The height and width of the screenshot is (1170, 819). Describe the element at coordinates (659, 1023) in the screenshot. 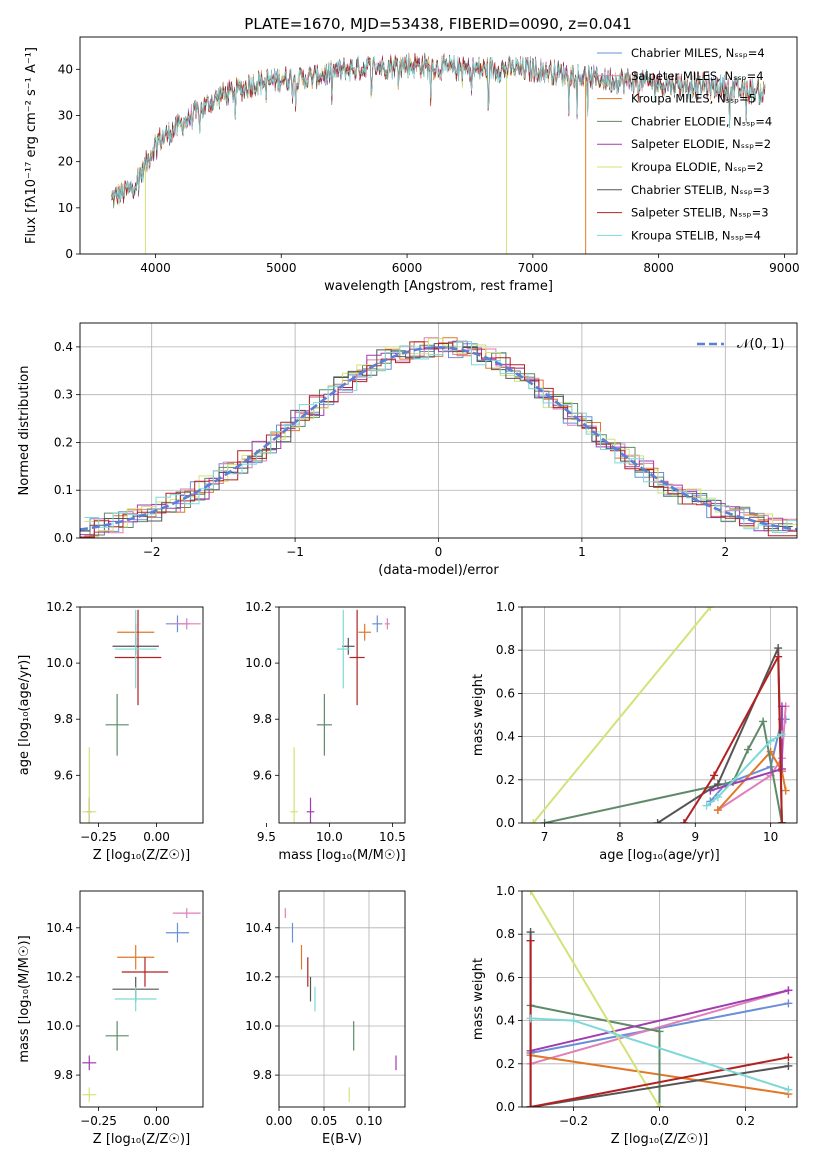

I see `weight_vs_Z-series-line` at that location.